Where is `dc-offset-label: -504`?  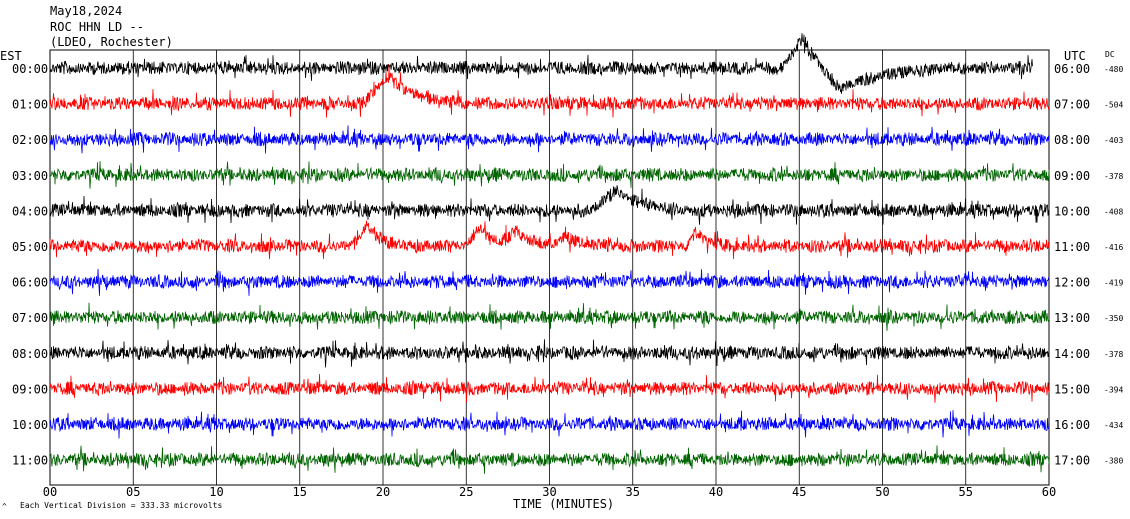 dc-offset-label: -504 is located at coordinates (1113, 105).